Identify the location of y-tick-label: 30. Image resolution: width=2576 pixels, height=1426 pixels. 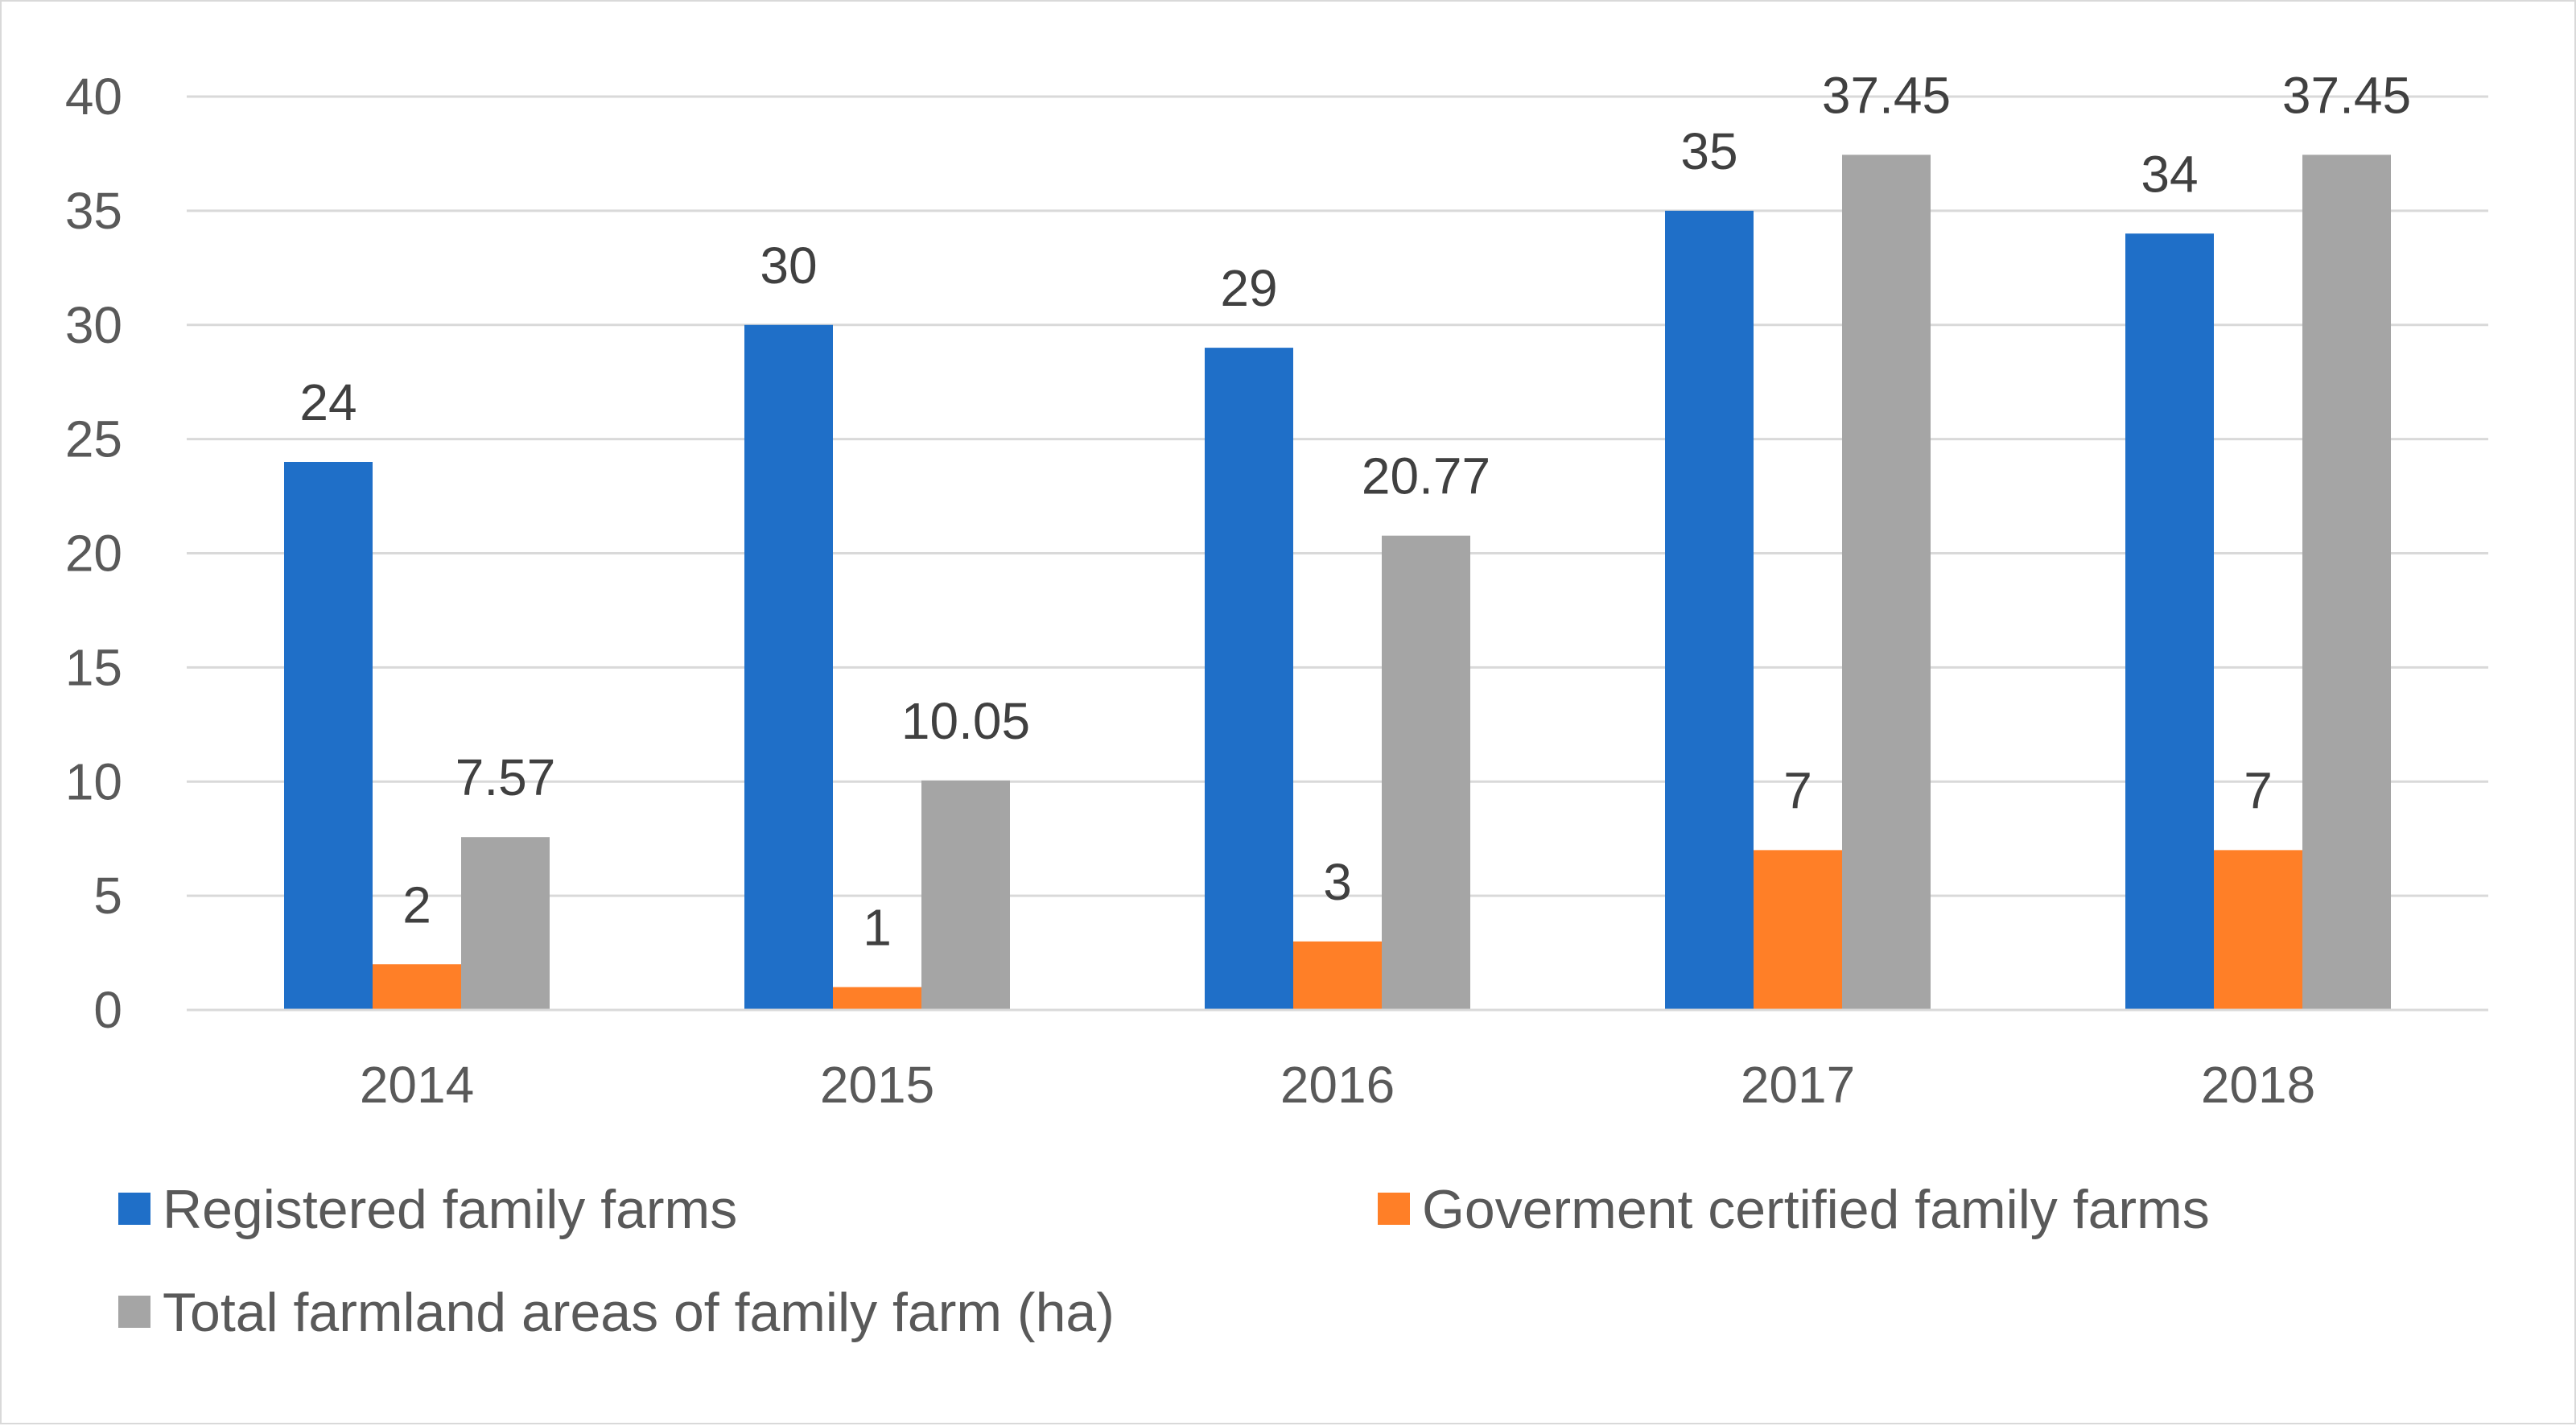
(93, 325).